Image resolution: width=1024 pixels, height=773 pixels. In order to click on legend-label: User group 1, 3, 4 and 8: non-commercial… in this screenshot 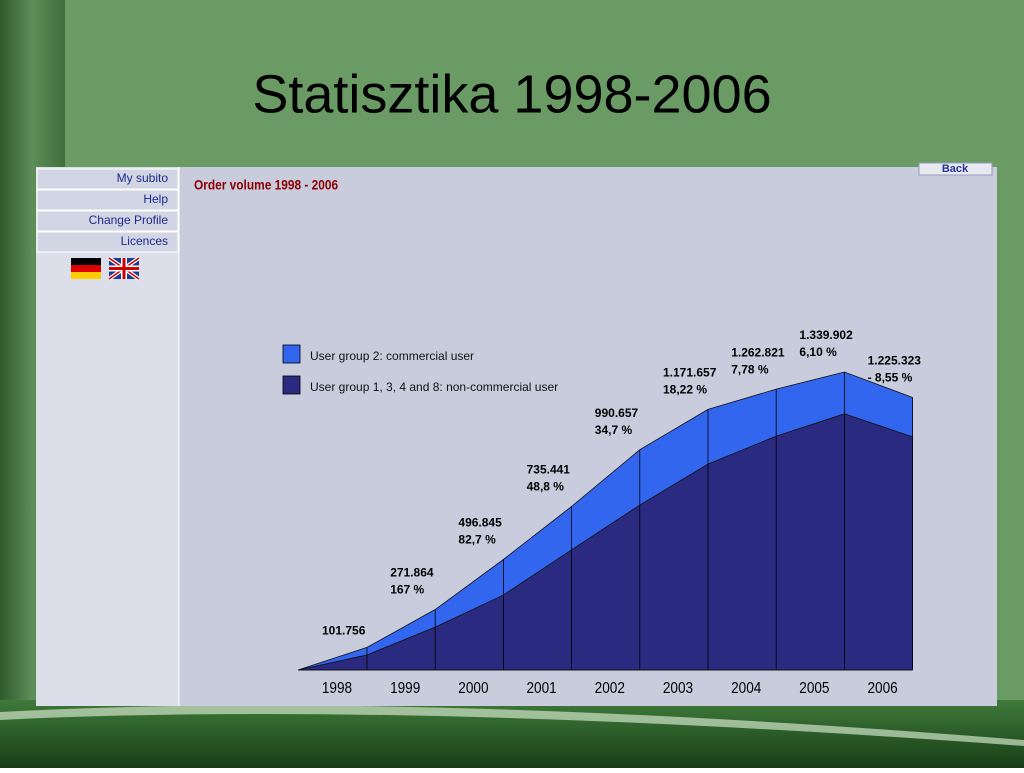, I will do `click(434, 387)`.